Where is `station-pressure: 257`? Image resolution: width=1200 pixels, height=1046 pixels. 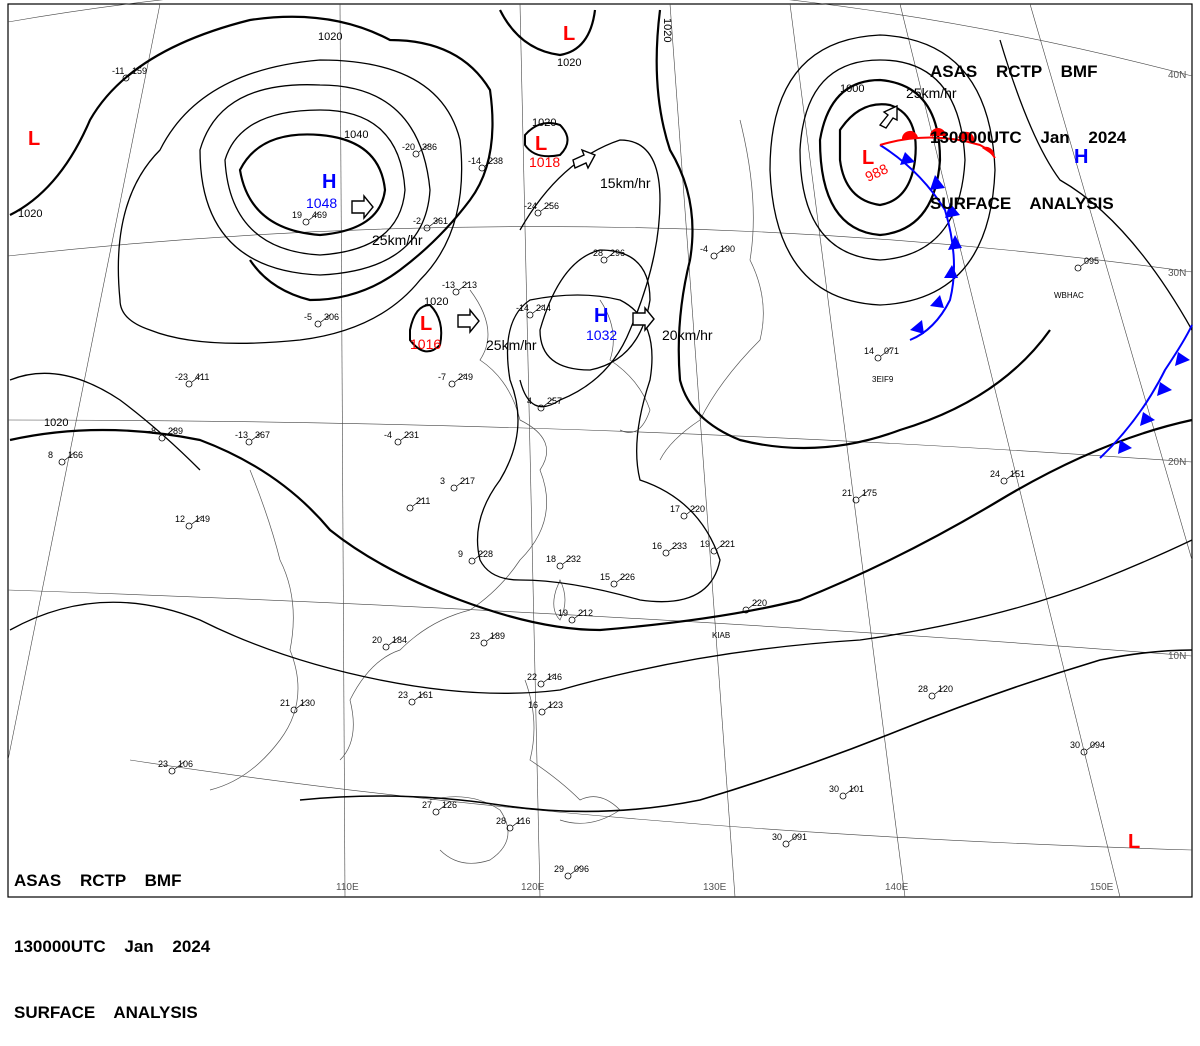 station-pressure: 257 is located at coordinates (554, 401).